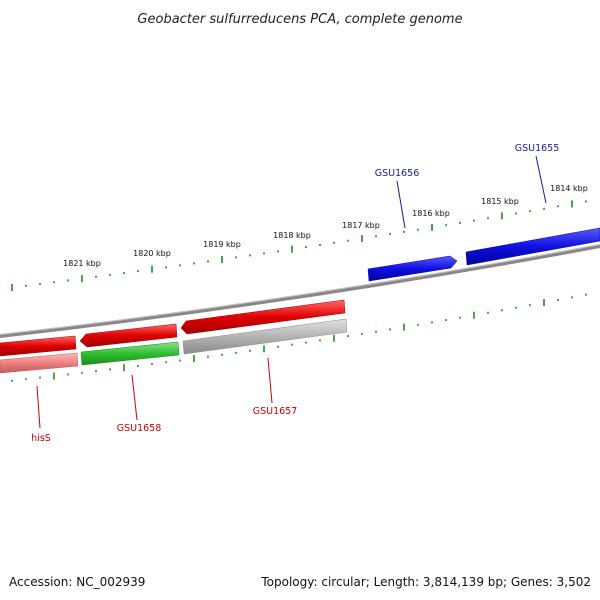  What do you see at coordinates (532, 246) in the screenshot?
I see `gene-GSU1655` at bounding box center [532, 246].